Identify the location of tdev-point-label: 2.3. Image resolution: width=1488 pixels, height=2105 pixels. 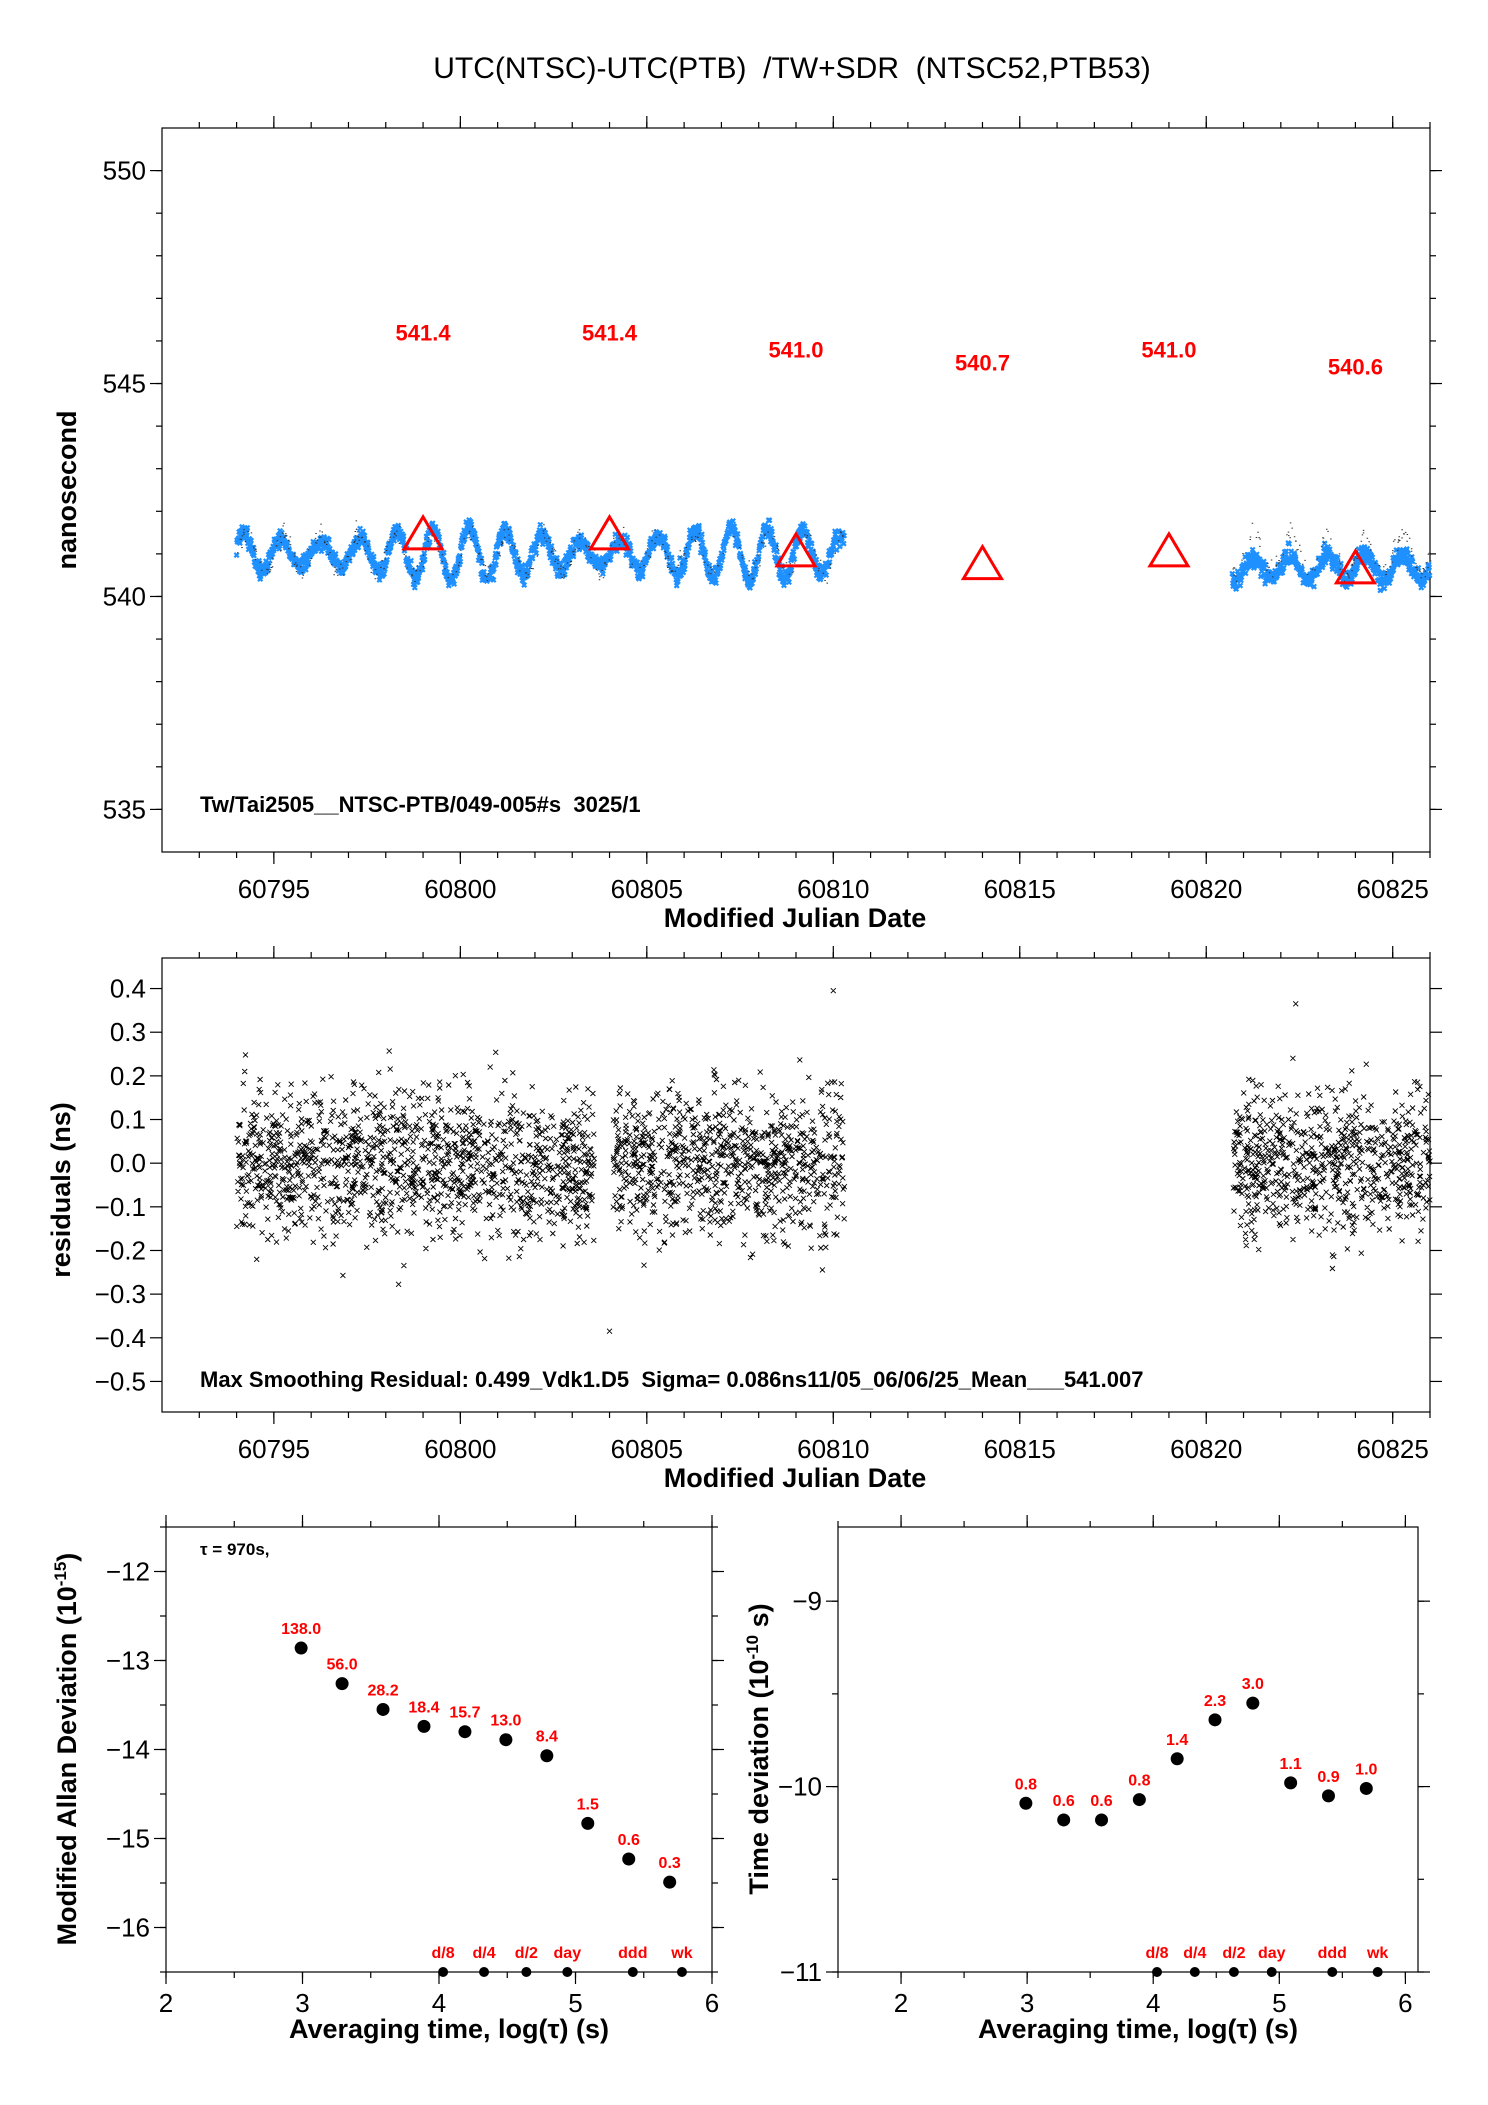
(1215, 1701).